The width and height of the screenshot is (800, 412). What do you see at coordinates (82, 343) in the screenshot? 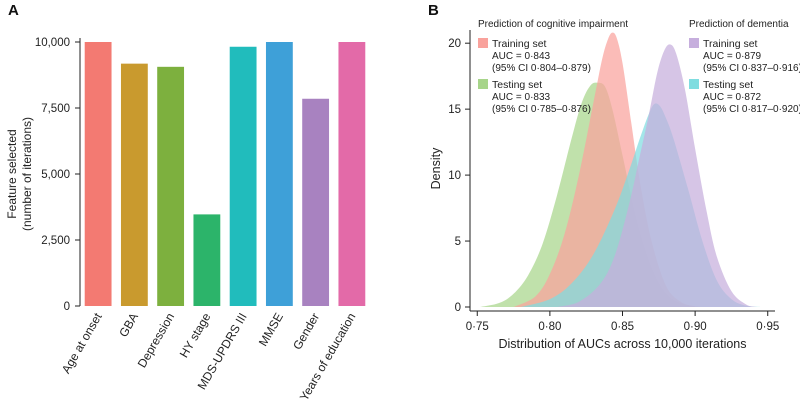
I see `x-tick-label: Age at onset` at bounding box center [82, 343].